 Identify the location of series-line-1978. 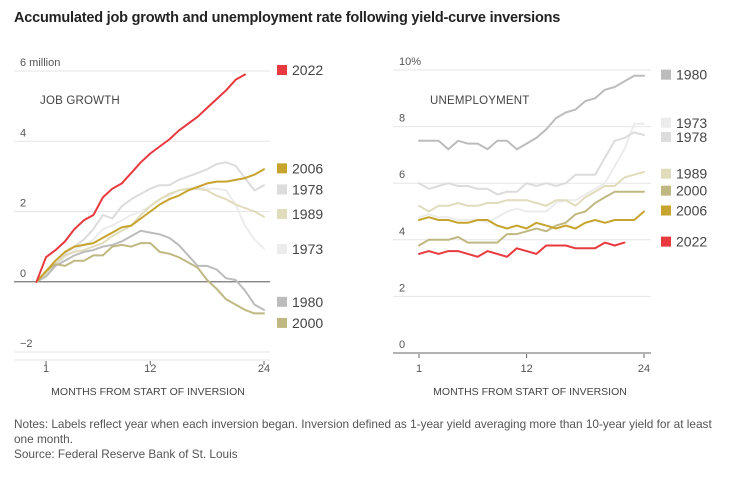
(531, 163).